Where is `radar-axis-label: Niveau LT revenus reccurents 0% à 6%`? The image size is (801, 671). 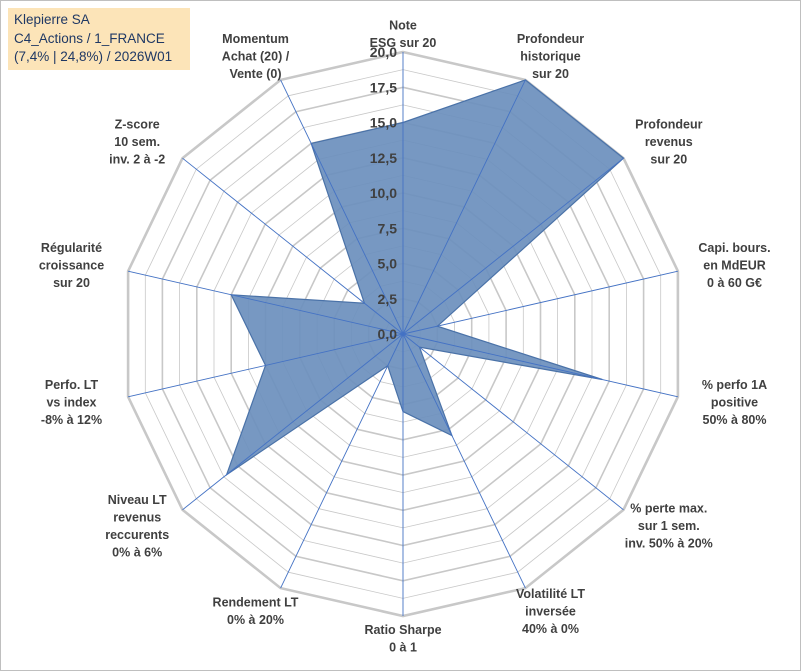
radar-axis-label: Niveau LT revenus reccurents 0% à 6% is located at coordinates (137, 526).